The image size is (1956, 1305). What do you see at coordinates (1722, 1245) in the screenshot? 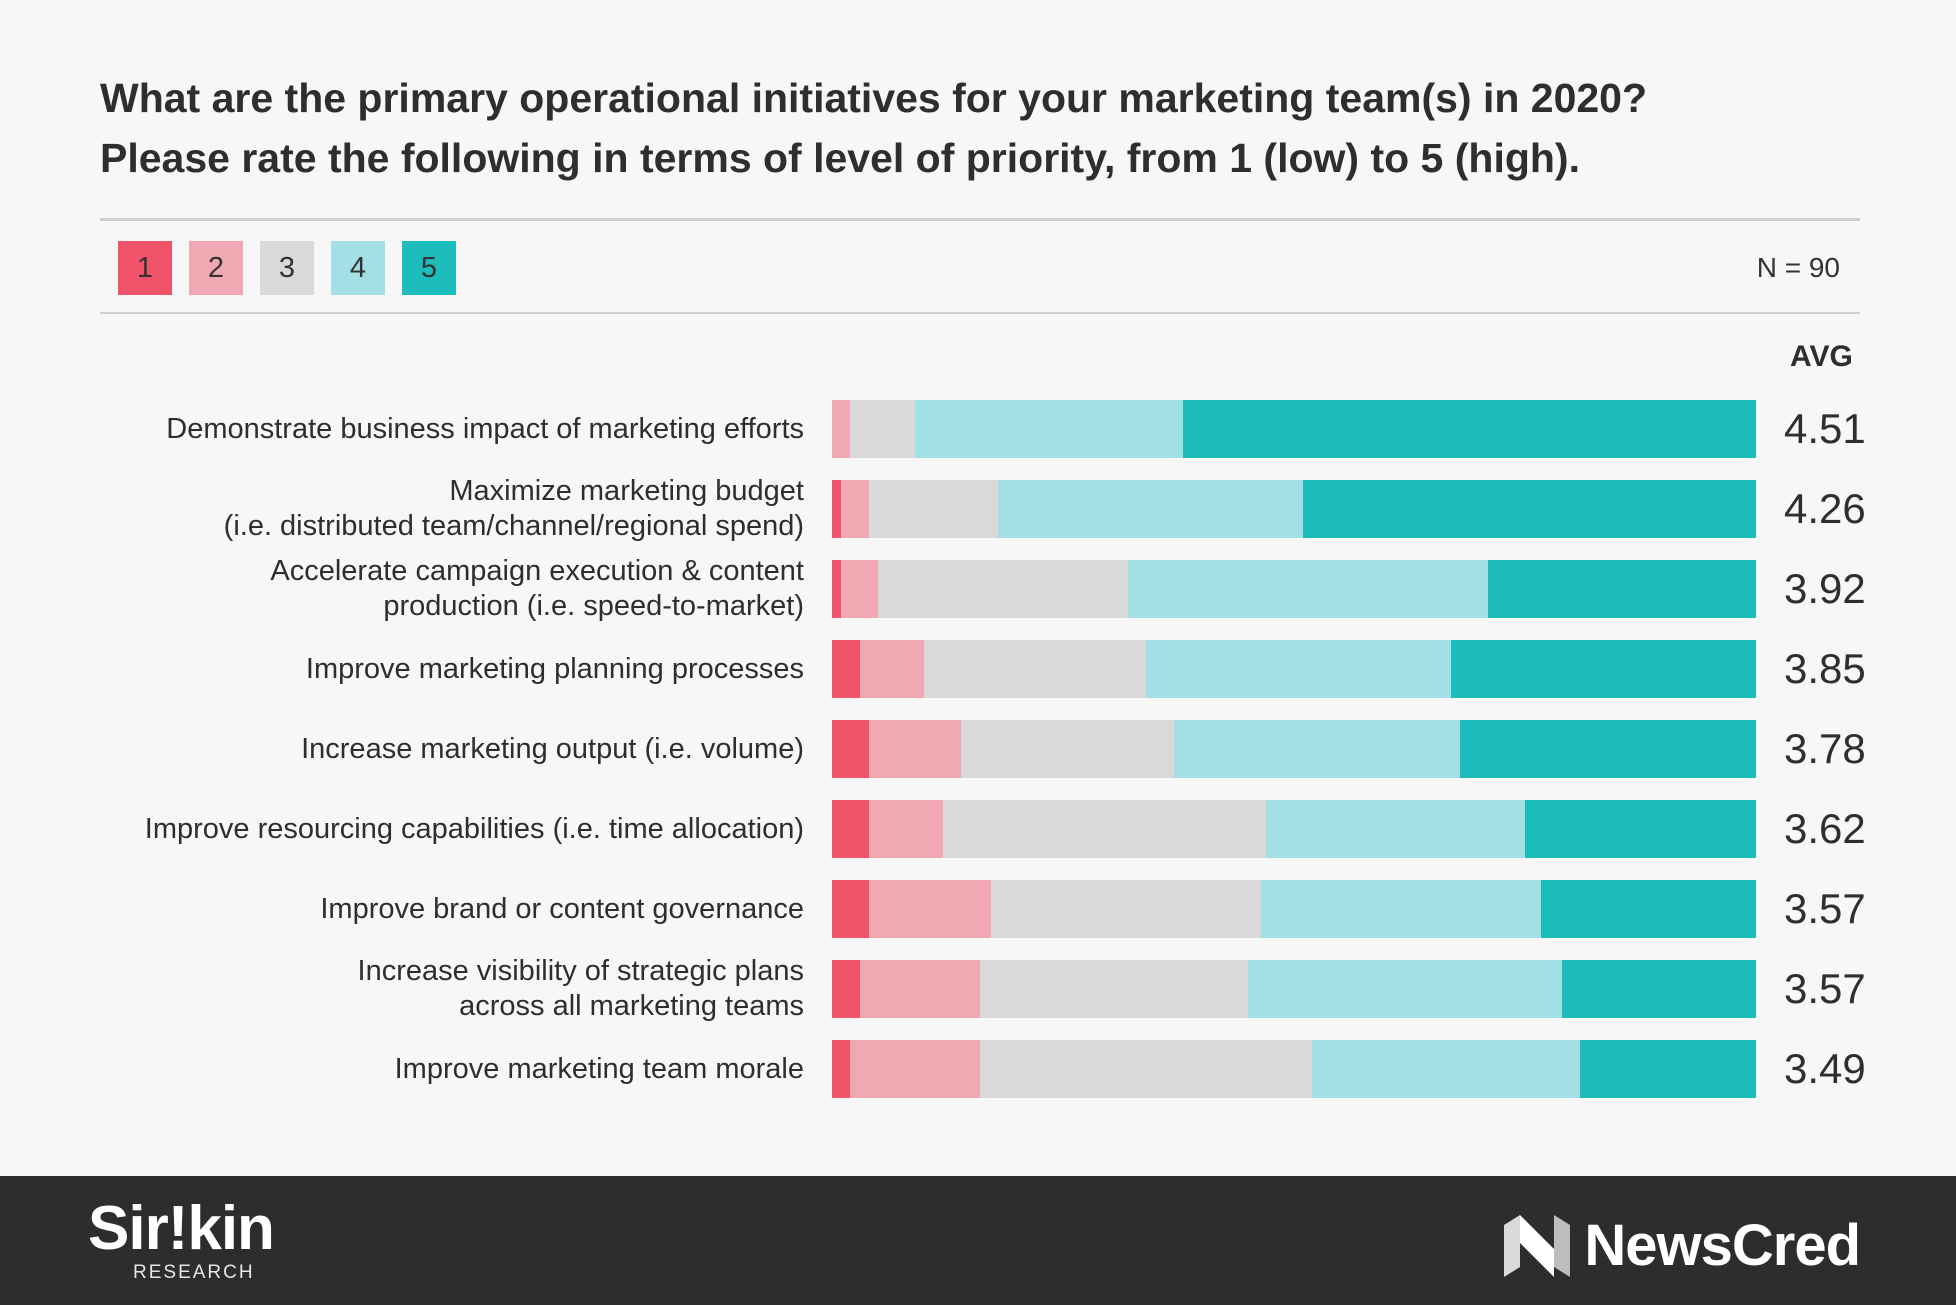
I see `newscred-logo-word: NewsCred` at bounding box center [1722, 1245].